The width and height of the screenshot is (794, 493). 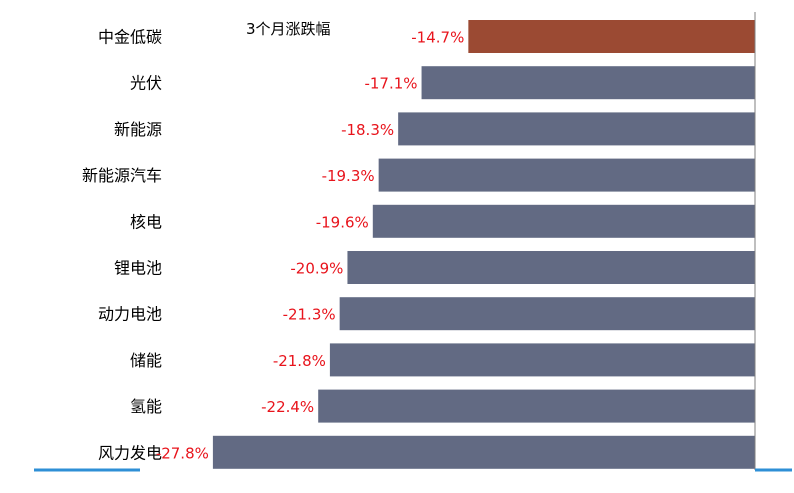 What do you see at coordinates (287, 407) in the screenshot?
I see `value-label-8: -22.4%` at bounding box center [287, 407].